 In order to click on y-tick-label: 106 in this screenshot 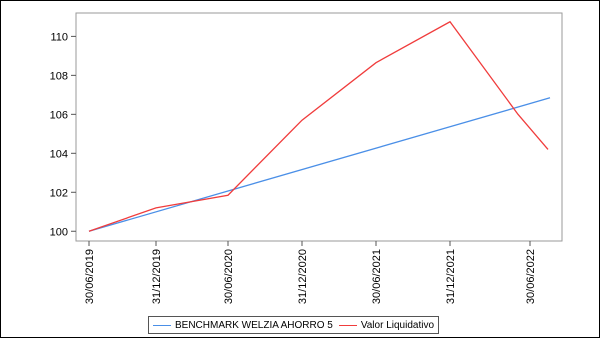, I will do `click(59, 115)`.